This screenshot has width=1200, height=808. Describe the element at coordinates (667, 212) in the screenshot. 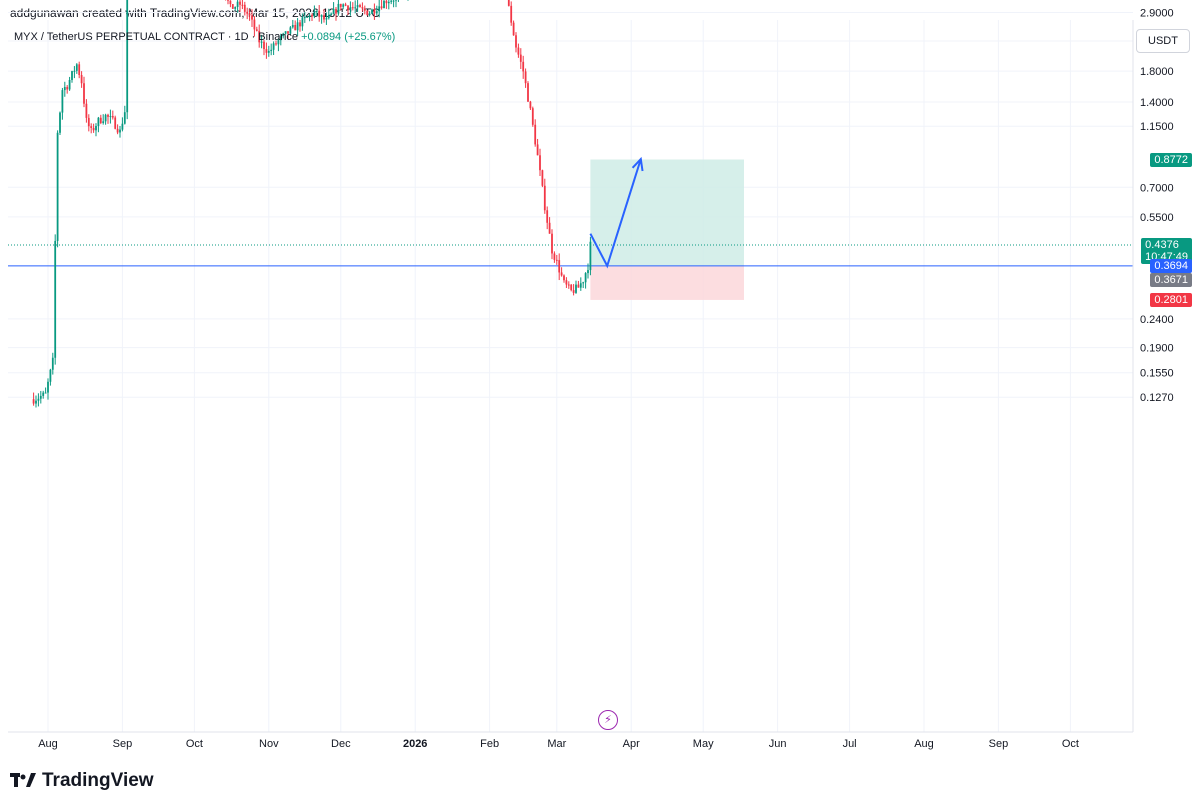

I see `profit-zone` at that location.